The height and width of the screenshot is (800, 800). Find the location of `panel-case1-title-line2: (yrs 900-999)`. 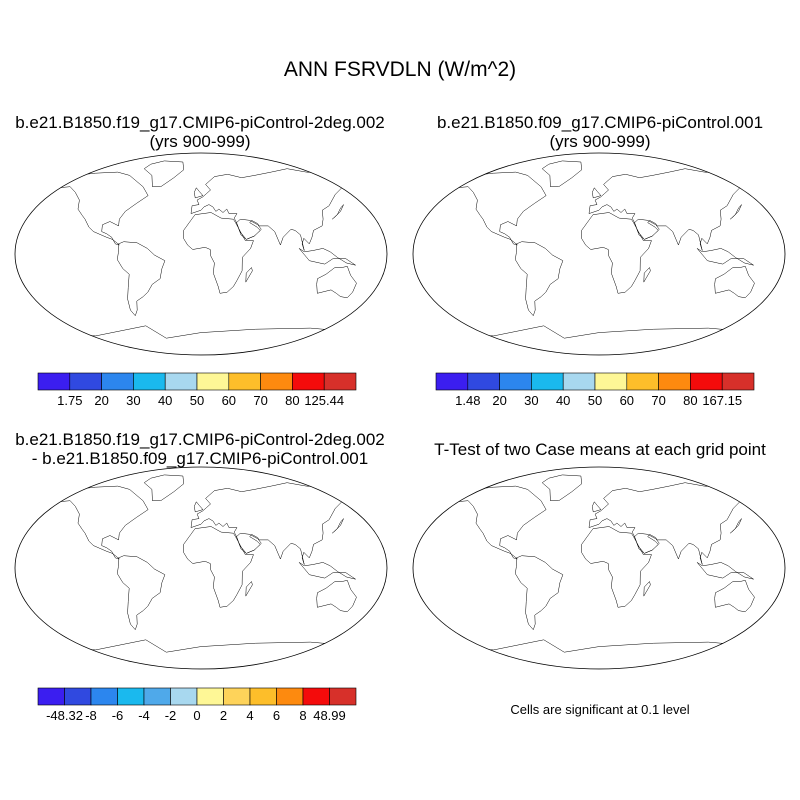

panel-case1-title-line2: (yrs 900-999) is located at coordinates (200, 141).